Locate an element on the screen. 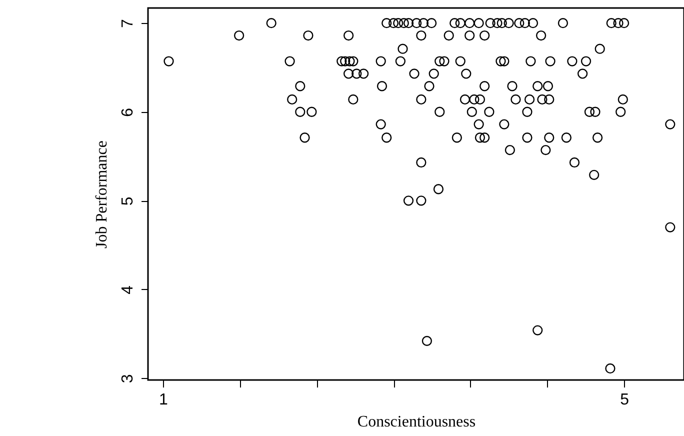  x-tick-label: 1 is located at coordinates (163, 400).